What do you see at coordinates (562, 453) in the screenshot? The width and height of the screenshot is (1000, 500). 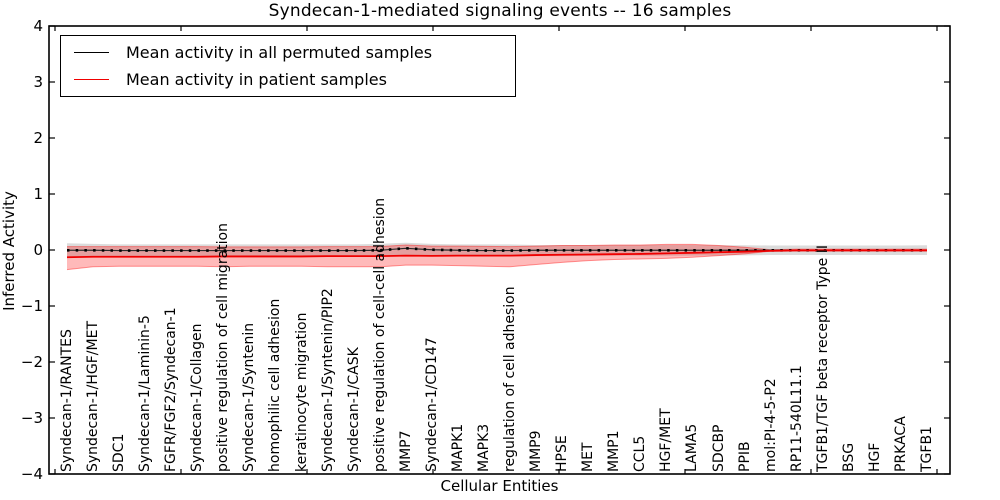 I see `x-tick-label: HPSE` at bounding box center [562, 453].